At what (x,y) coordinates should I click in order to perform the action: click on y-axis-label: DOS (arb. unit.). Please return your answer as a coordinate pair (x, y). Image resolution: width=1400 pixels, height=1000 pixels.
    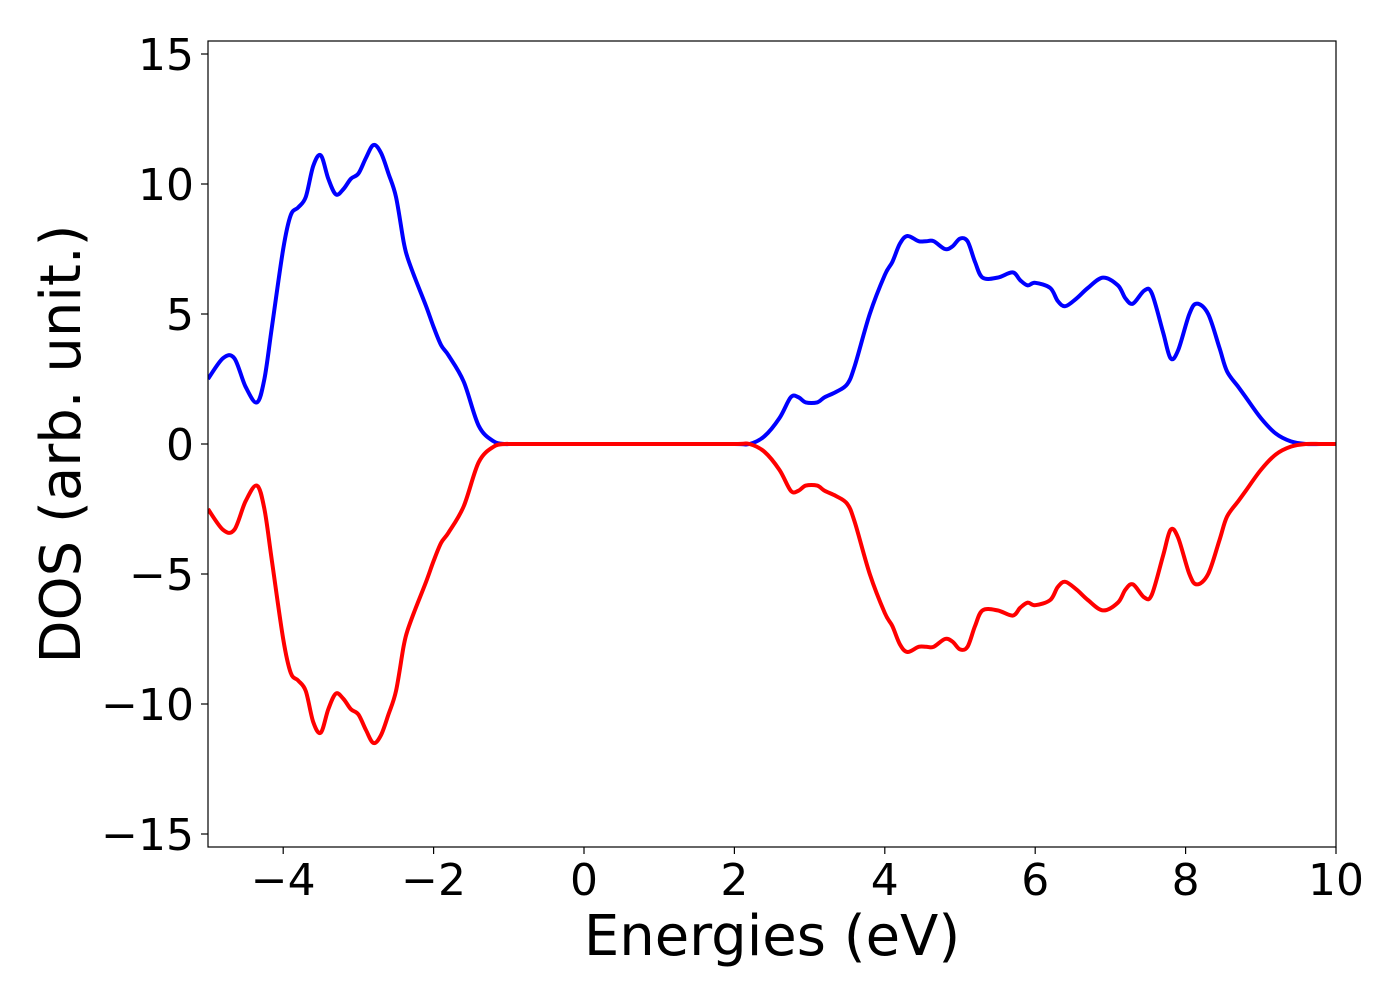
    Looking at the image, I should click on (61, 443).